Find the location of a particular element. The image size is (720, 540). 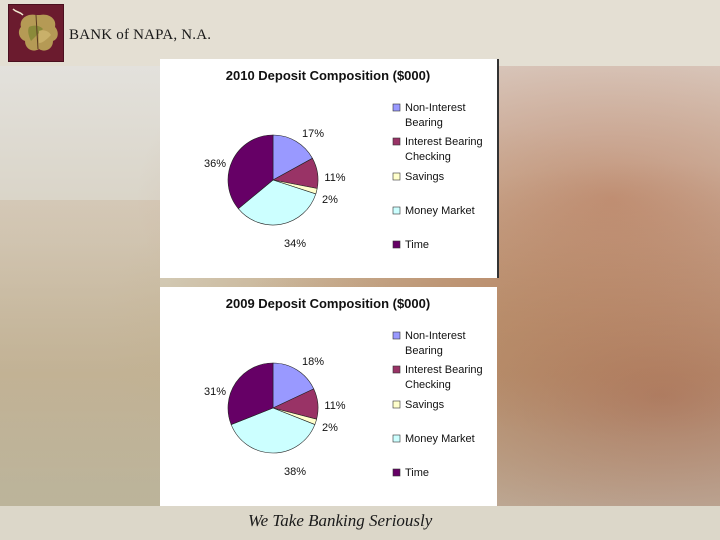

bank-logo is located at coordinates (36, 33).